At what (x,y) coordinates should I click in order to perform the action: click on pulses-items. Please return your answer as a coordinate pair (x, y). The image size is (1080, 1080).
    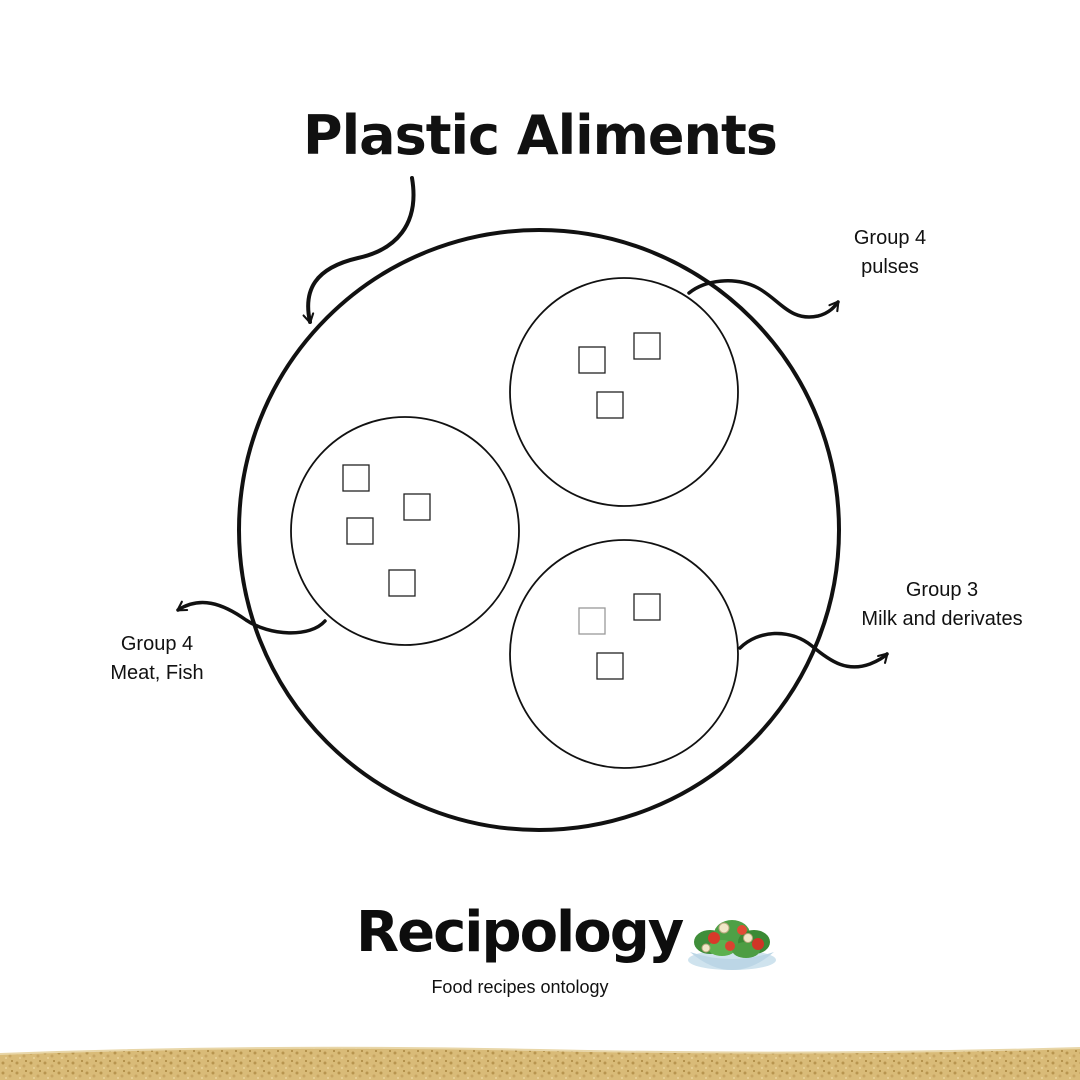
    Looking at the image, I should click on (619, 375).